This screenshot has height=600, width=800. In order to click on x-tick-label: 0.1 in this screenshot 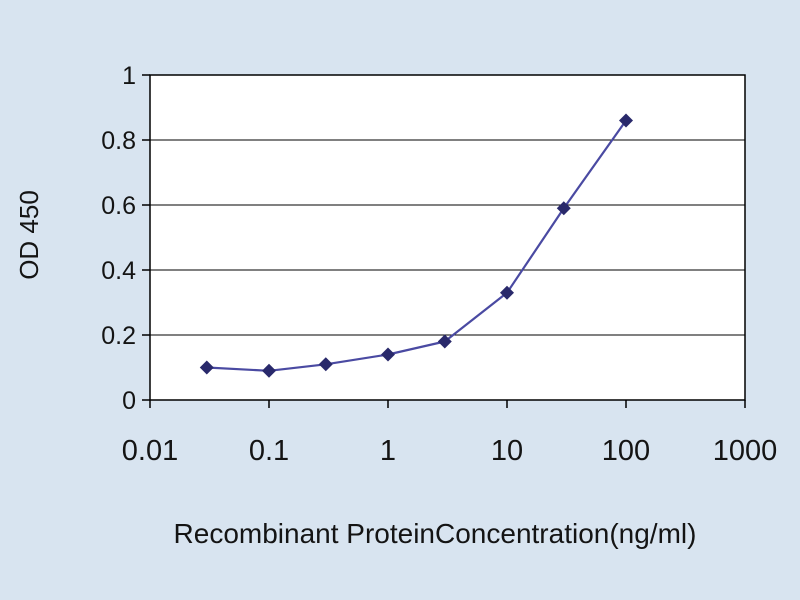, I will do `click(269, 451)`.